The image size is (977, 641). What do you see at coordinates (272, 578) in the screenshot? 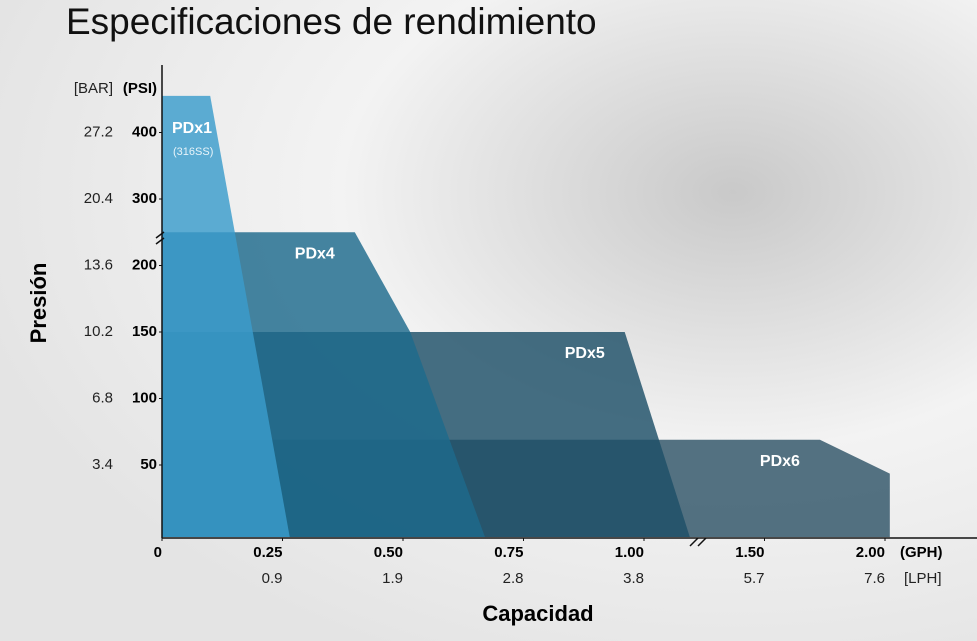
I see `x2-tick-label: 0.9` at bounding box center [272, 578].